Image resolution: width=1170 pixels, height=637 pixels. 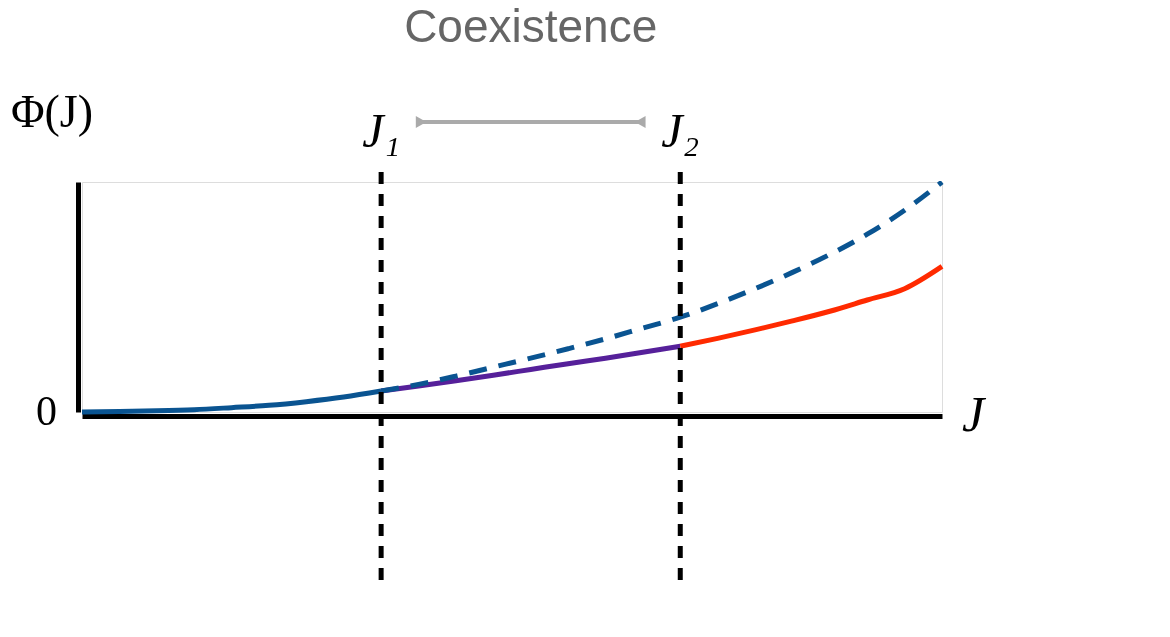 What do you see at coordinates (531, 26) in the screenshot?
I see `text: Coexistence` at bounding box center [531, 26].